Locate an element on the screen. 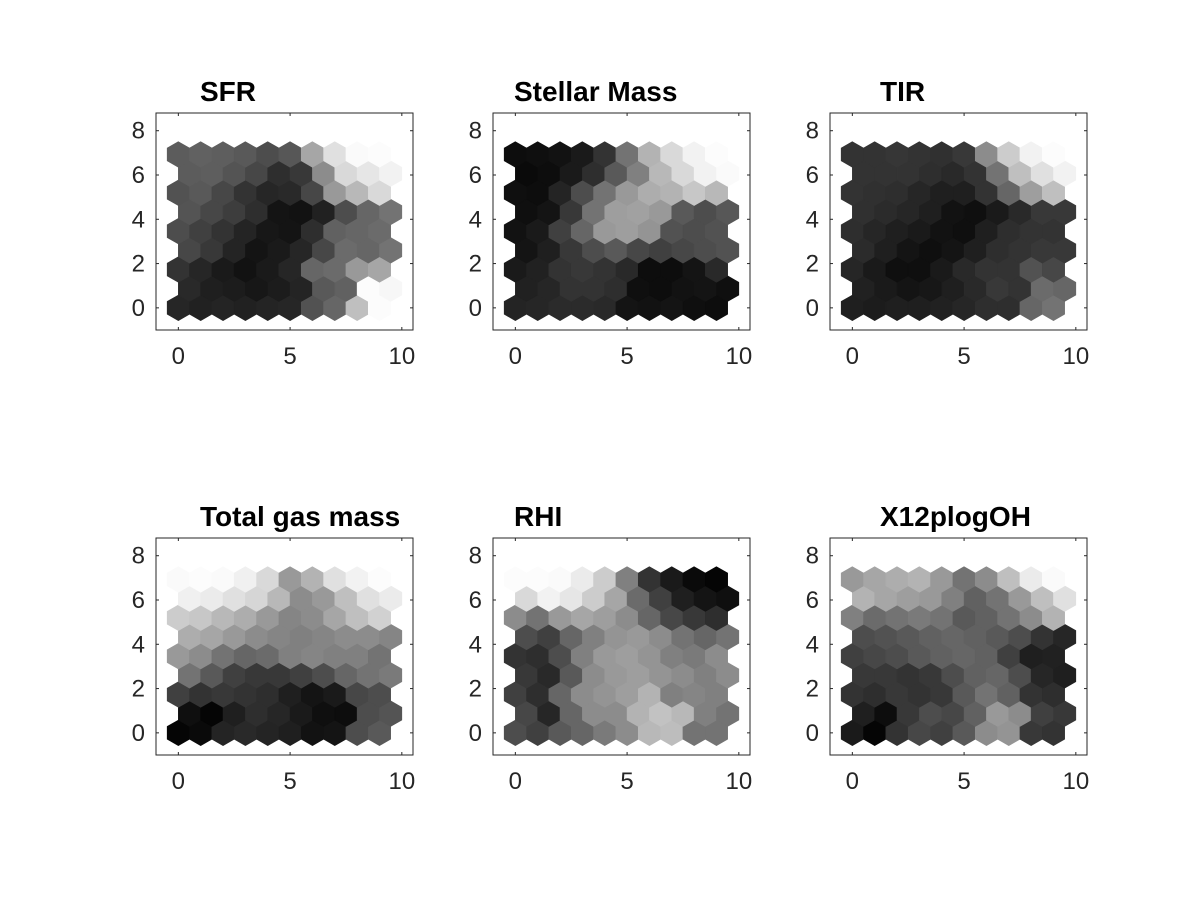 Image resolution: width=1200 pixels, height=900 pixels. panel-title: TIR is located at coordinates (902, 91).